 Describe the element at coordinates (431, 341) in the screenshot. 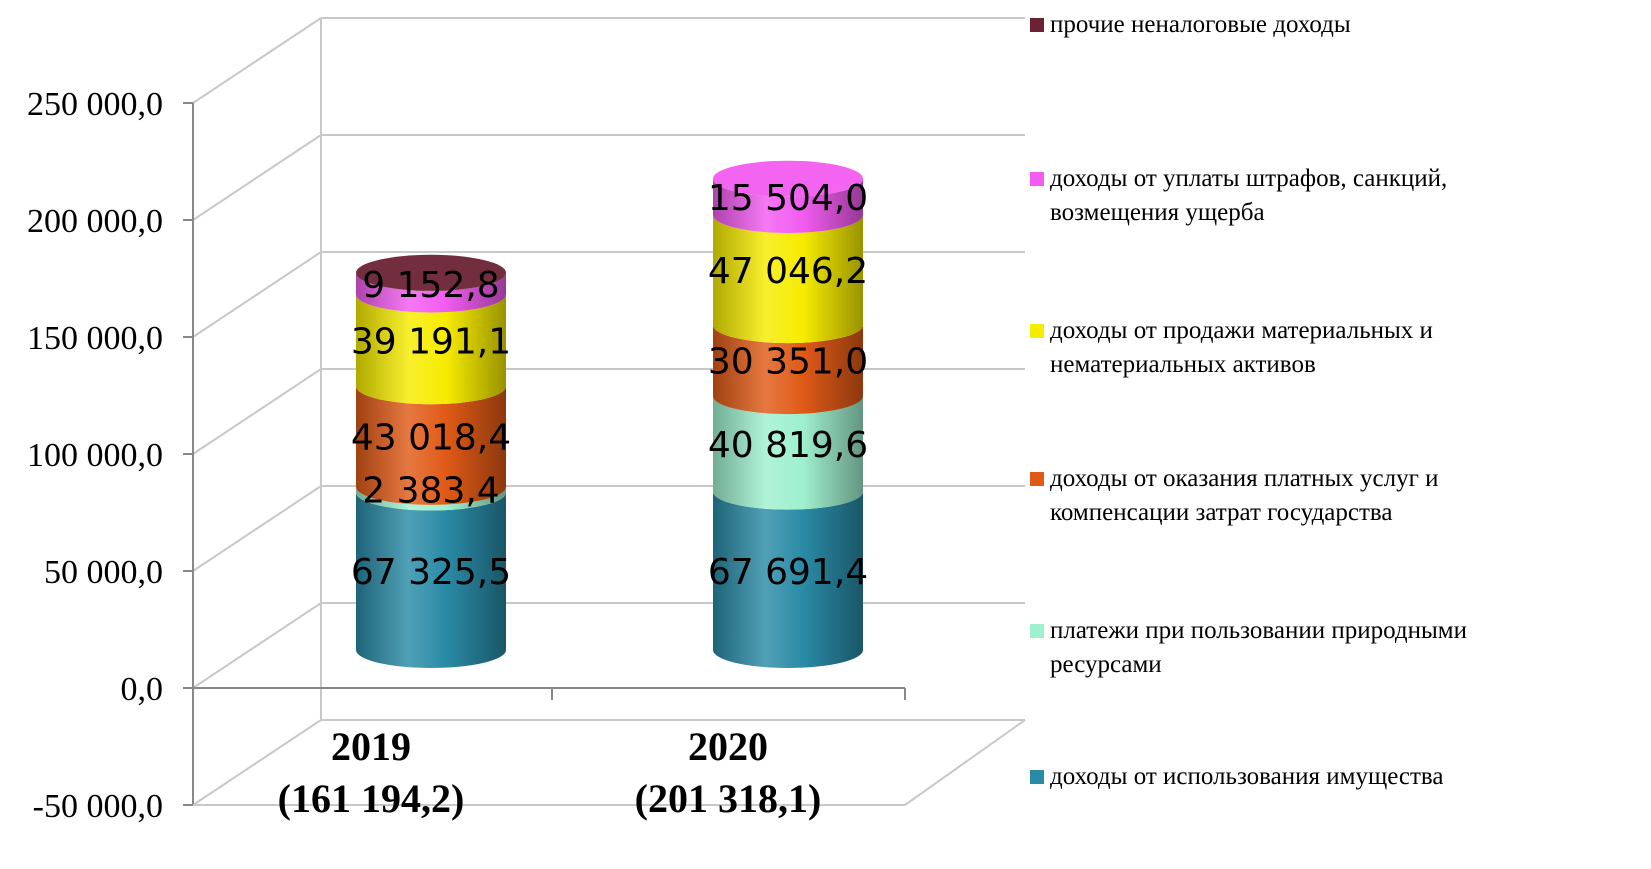

I see `data-label: 39 191,1` at that location.